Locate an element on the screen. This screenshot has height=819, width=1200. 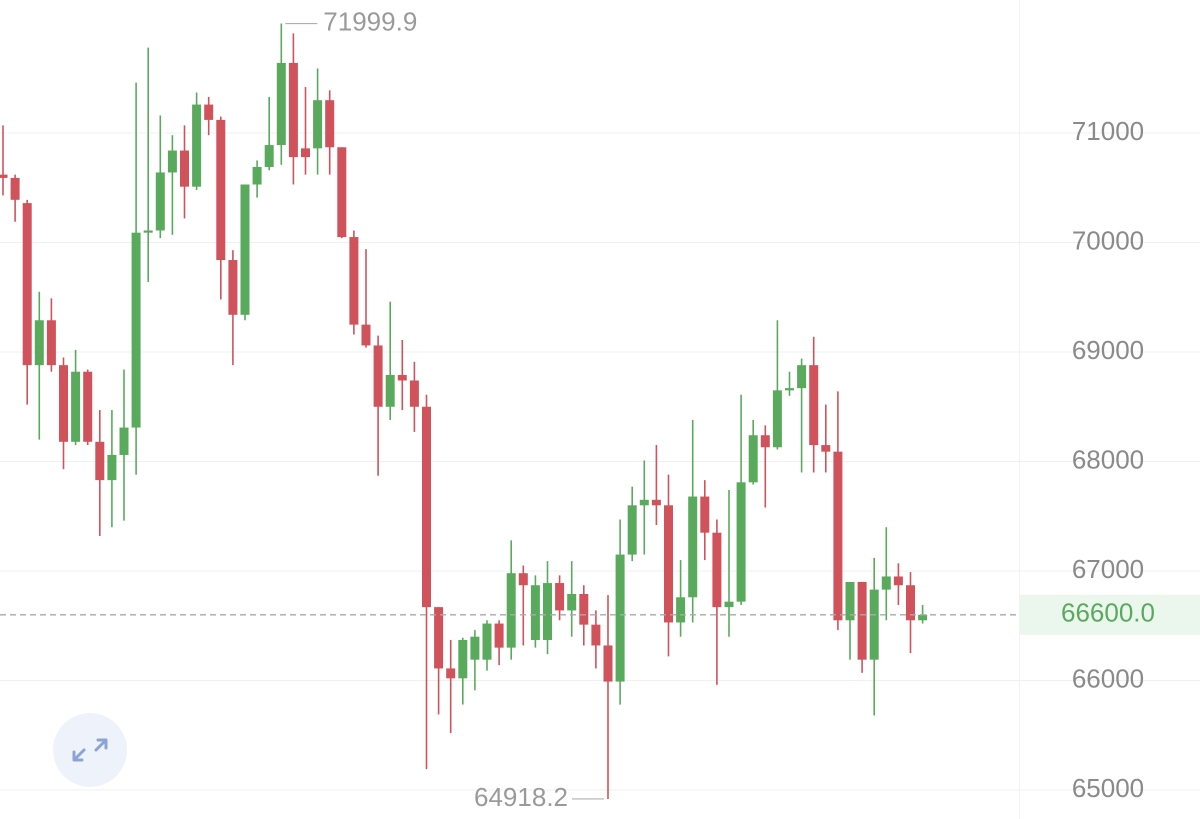
last-price-label: 66600.0 is located at coordinates (1108, 613).